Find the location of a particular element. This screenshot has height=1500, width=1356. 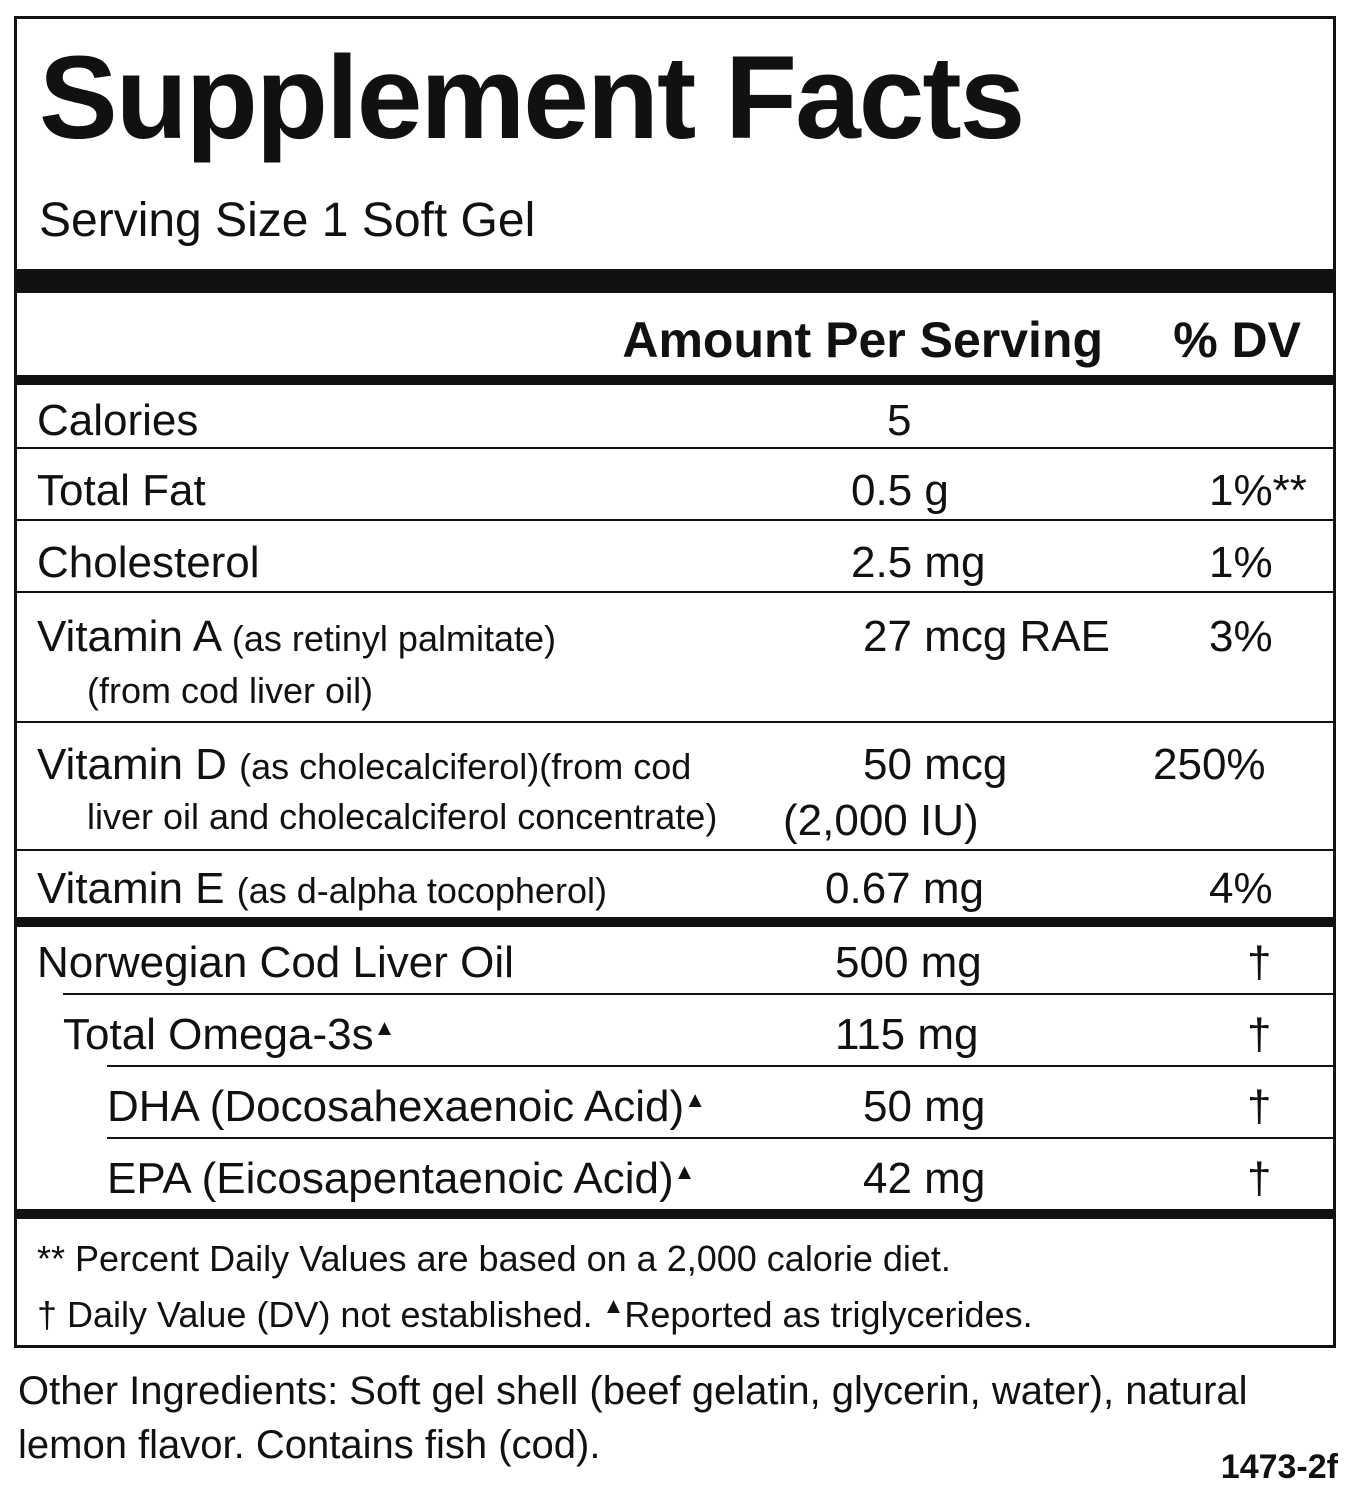

nutrient-name-vitamin-e: Vitamin E (as d-alpha tocopherol) is located at coordinates (322, 889).